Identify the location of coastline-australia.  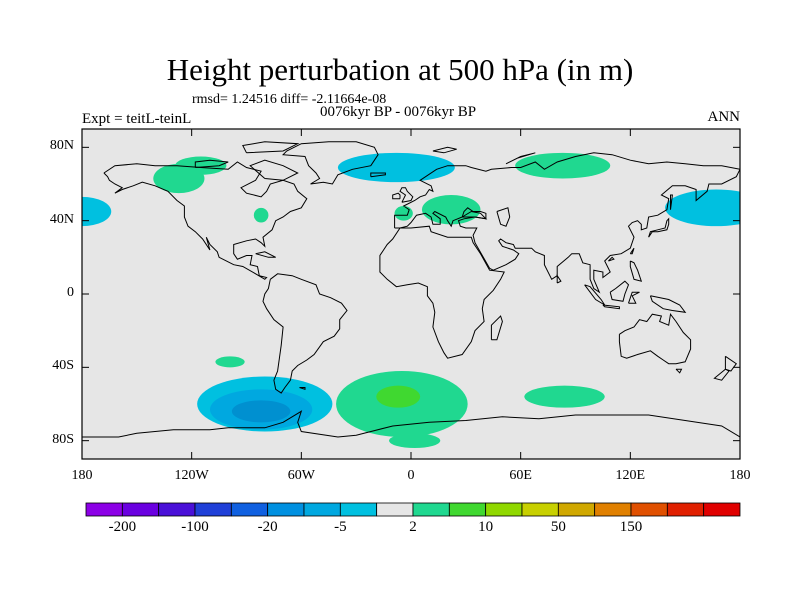
(655, 338).